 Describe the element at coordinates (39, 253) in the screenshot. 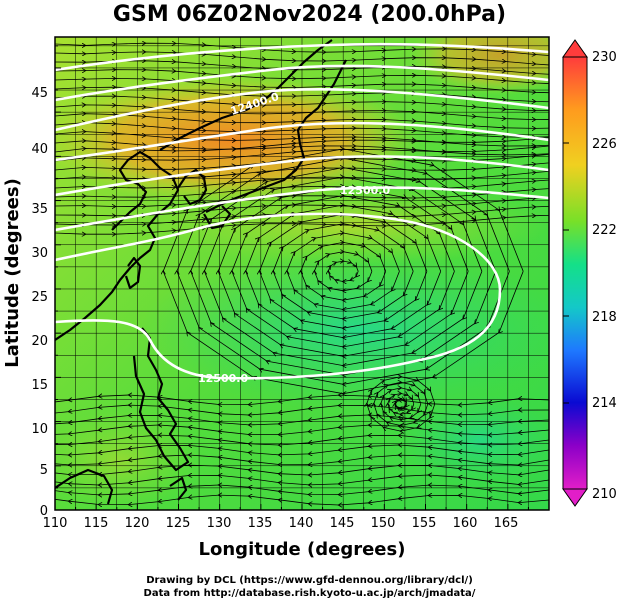

I see `y-tick-label: 30` at that location.